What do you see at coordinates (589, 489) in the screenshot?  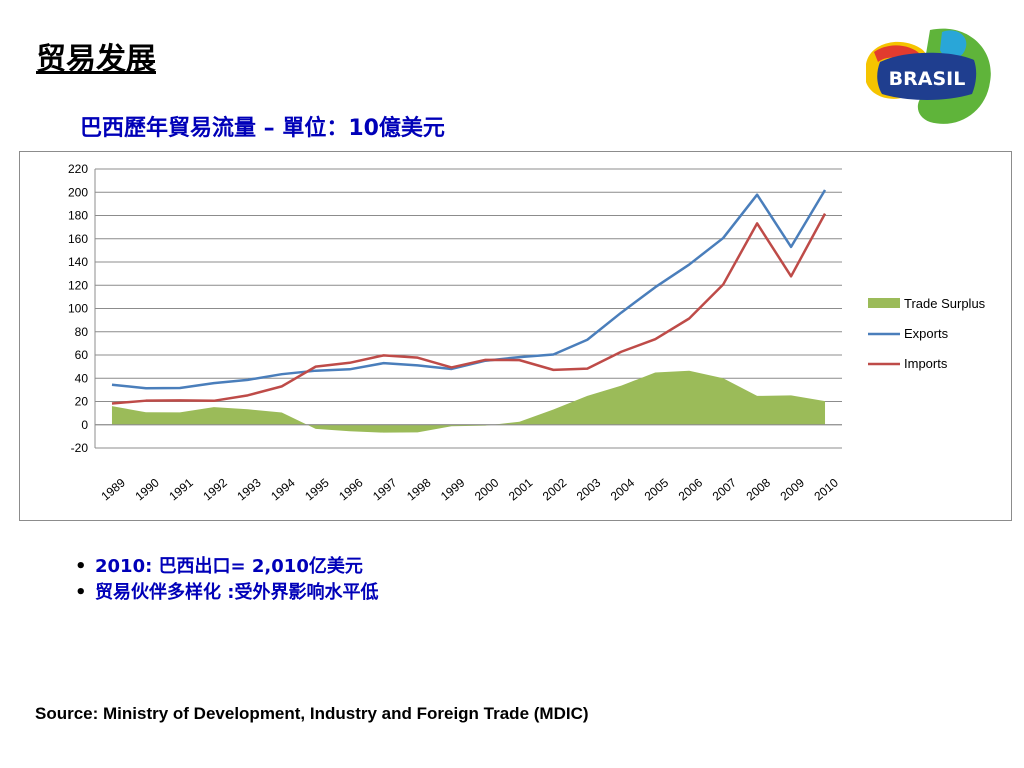 I see `x-tick-label: 2003` at bounding box center [589, 489].